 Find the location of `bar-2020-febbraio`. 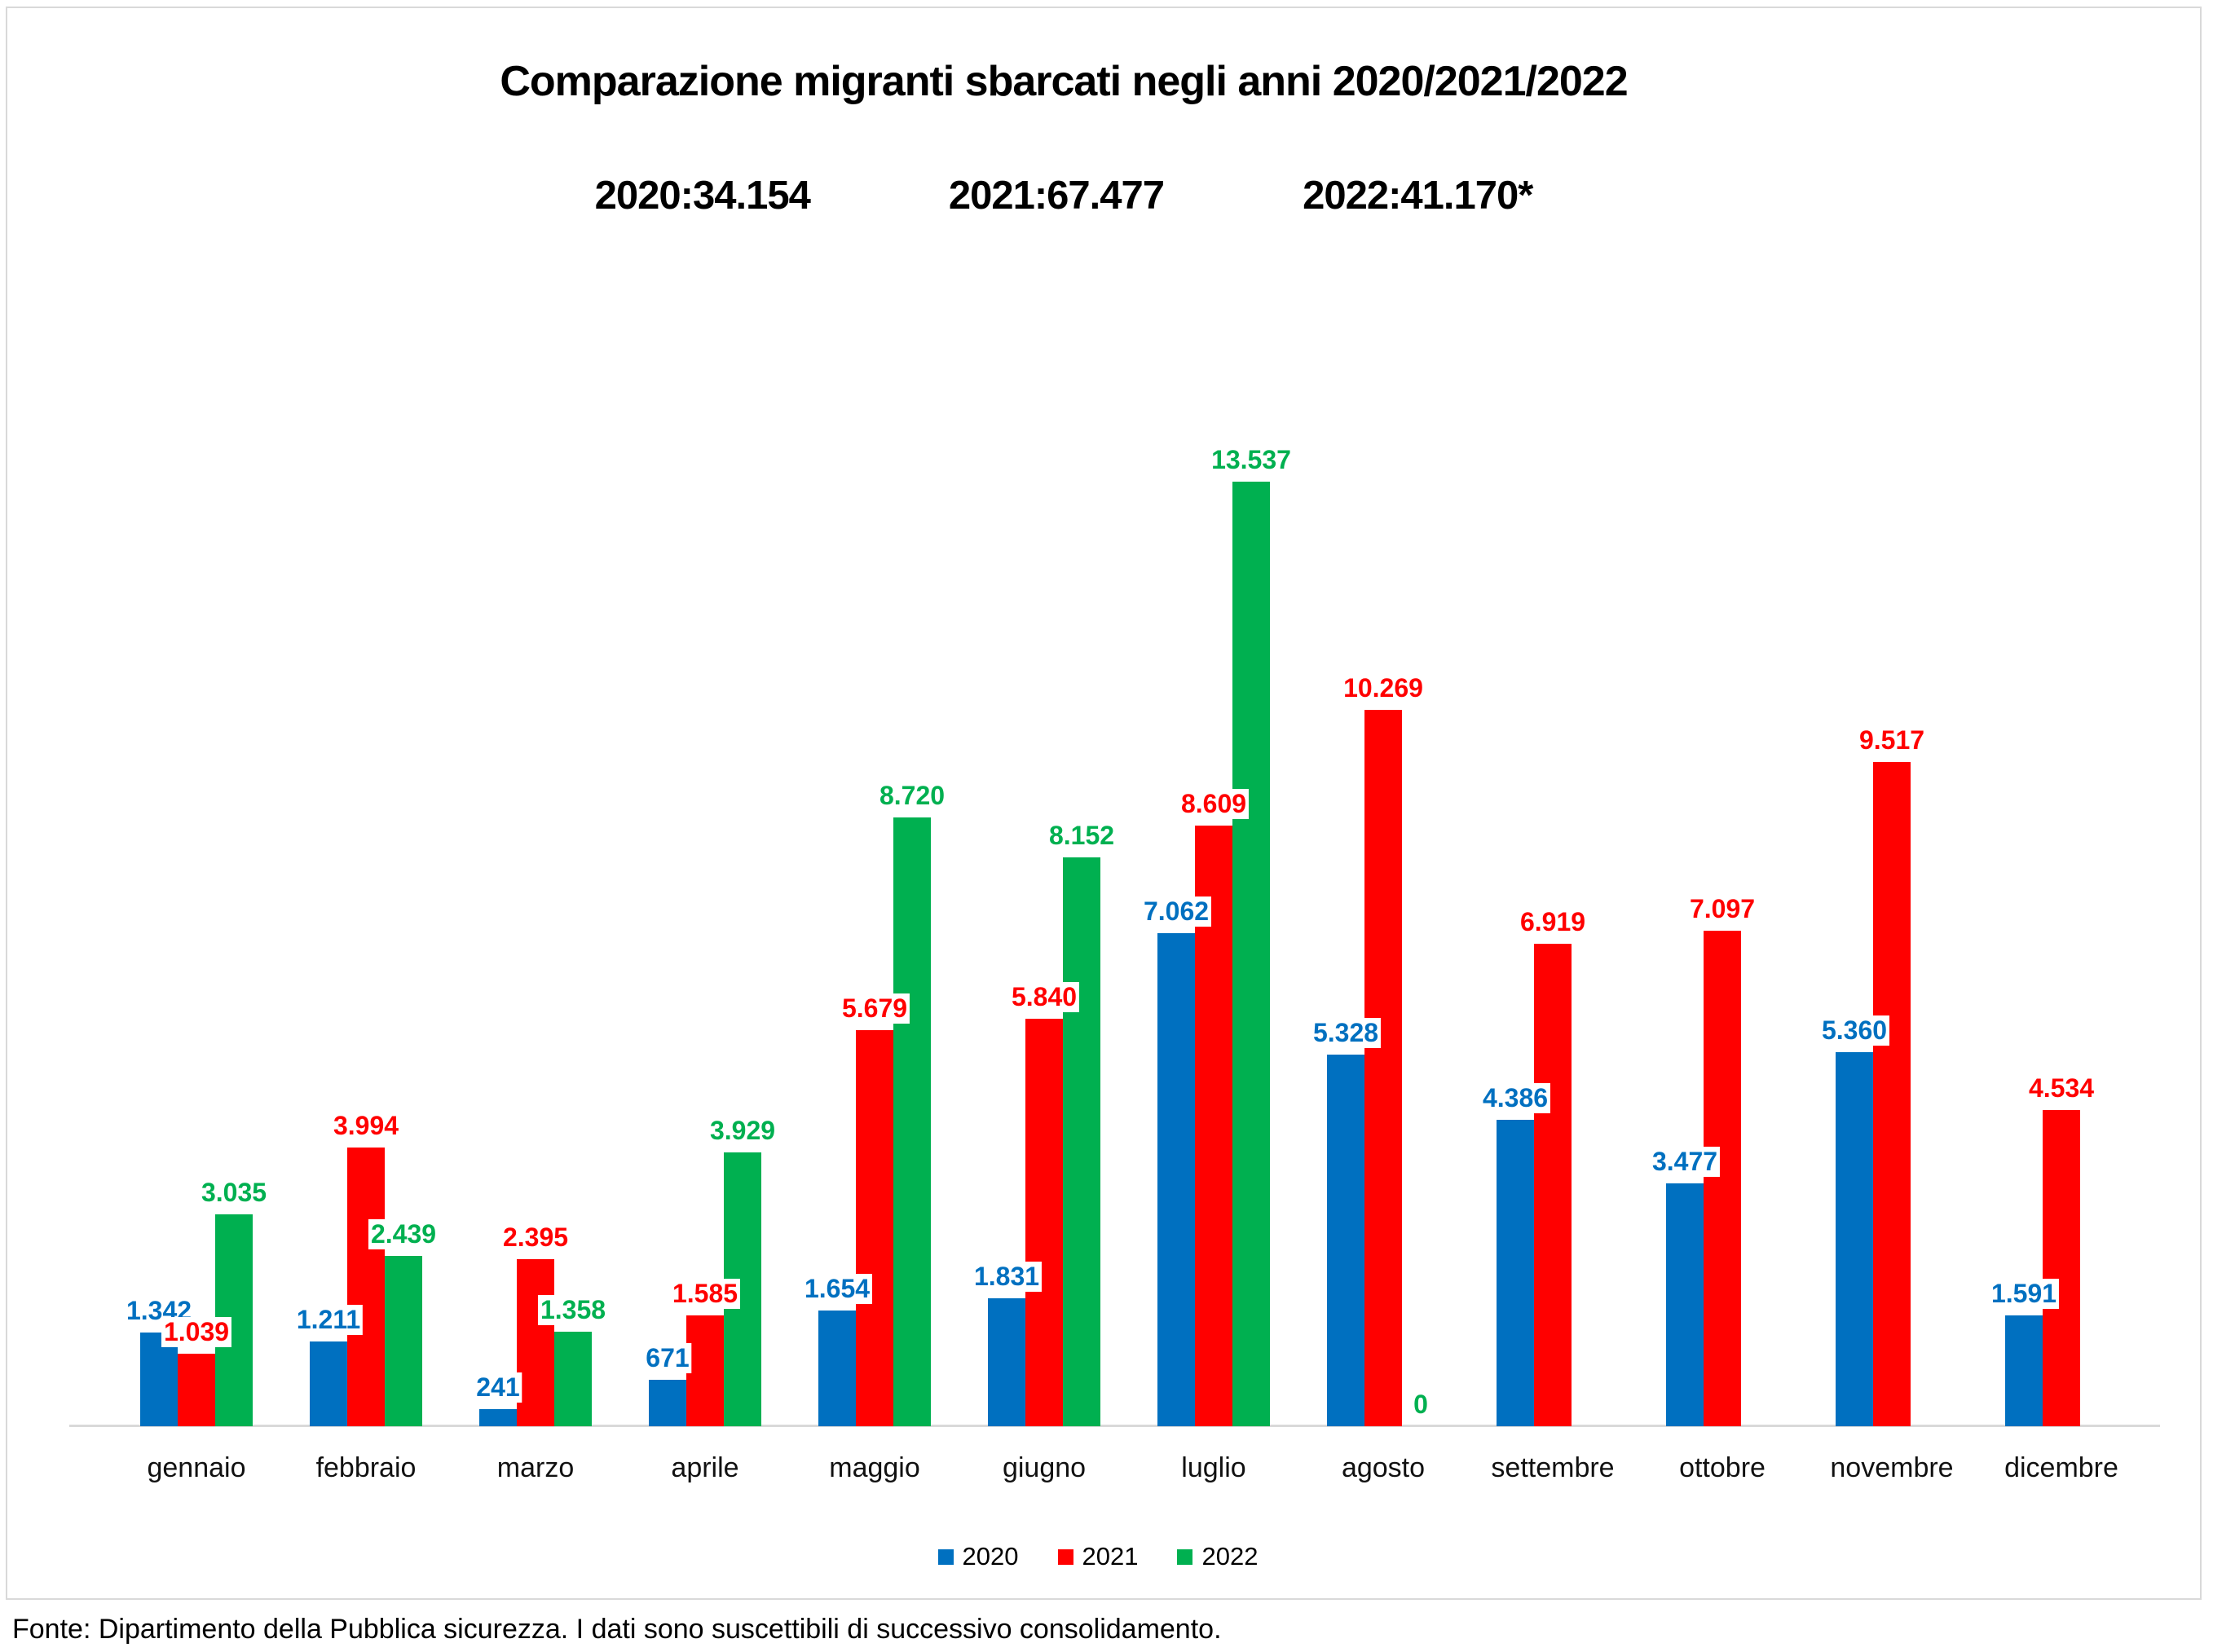

bar-2020-febbraio is located at coordinates (329, 1384).